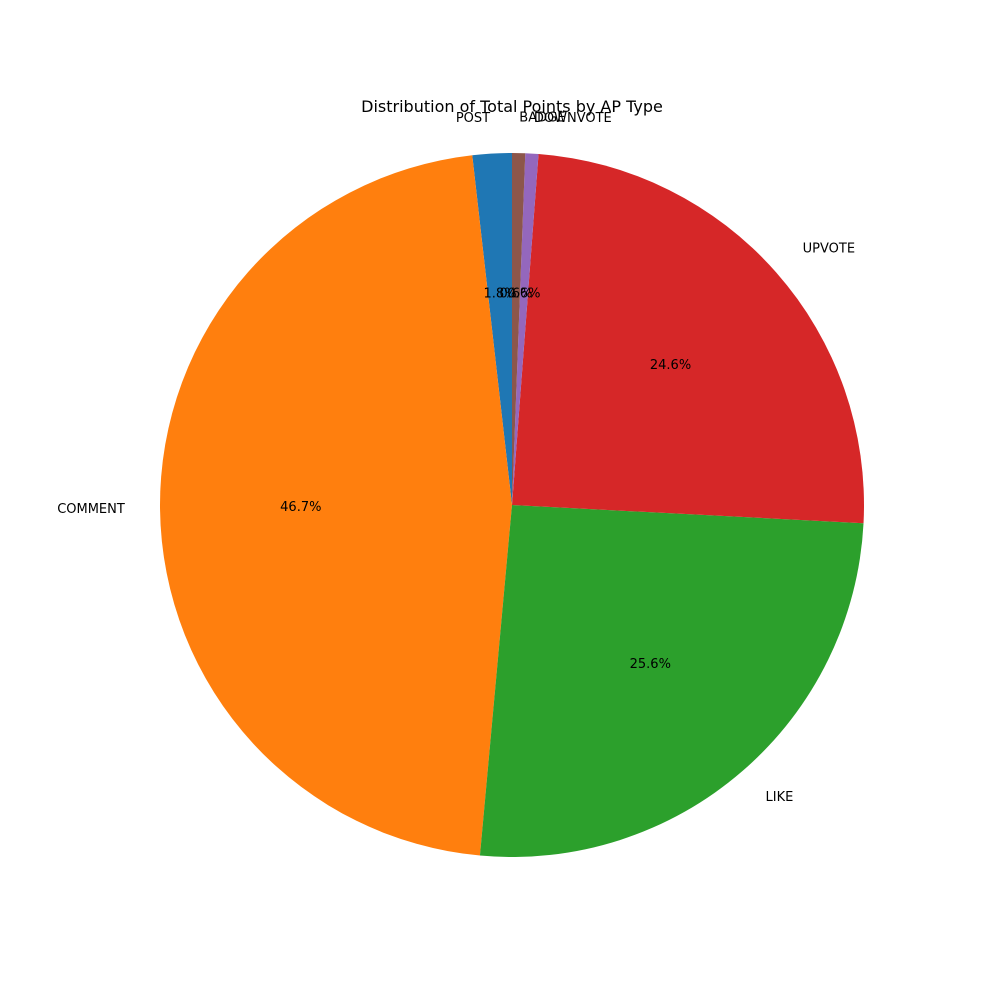  What do you see at coordinates (542, 117) in the screenshot?
I see `slice-label-badge: BADGE` at bounding box center [542, 117].